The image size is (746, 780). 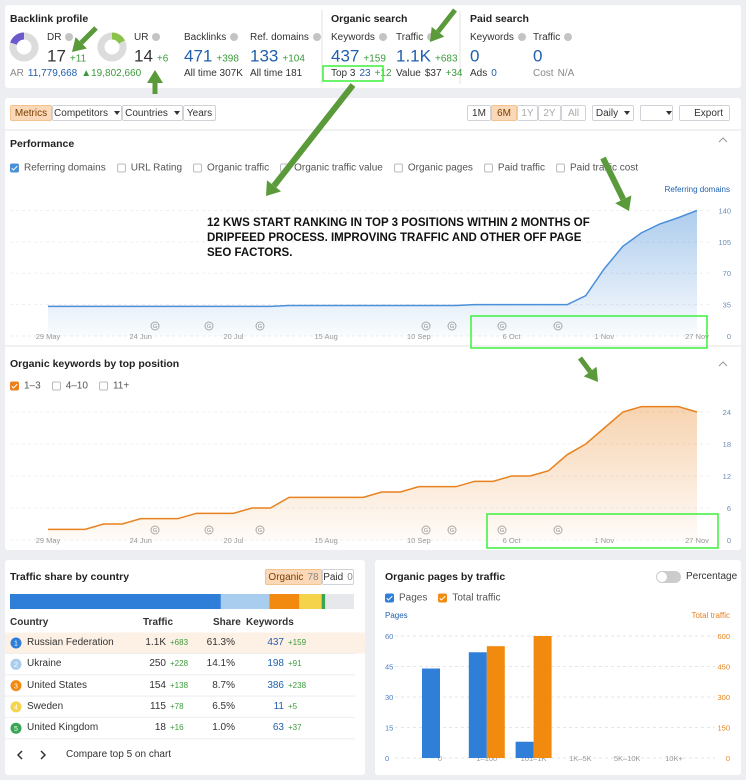 I want to click on metric-part: Traffic, so click(x=415, y=38).